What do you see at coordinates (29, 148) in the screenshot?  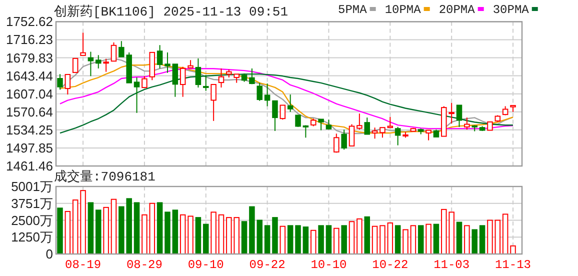 I see `y-tick-label: 1497.85` at bounding box center [29, 148].